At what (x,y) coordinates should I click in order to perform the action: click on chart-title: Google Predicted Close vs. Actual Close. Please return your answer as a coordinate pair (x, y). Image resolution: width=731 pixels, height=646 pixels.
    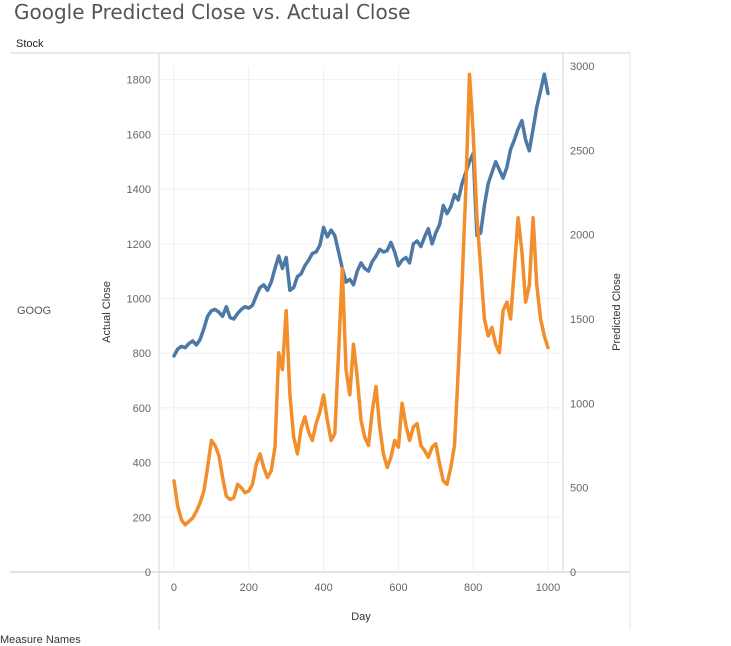
    Looking at the image, I should click on (212, 12).